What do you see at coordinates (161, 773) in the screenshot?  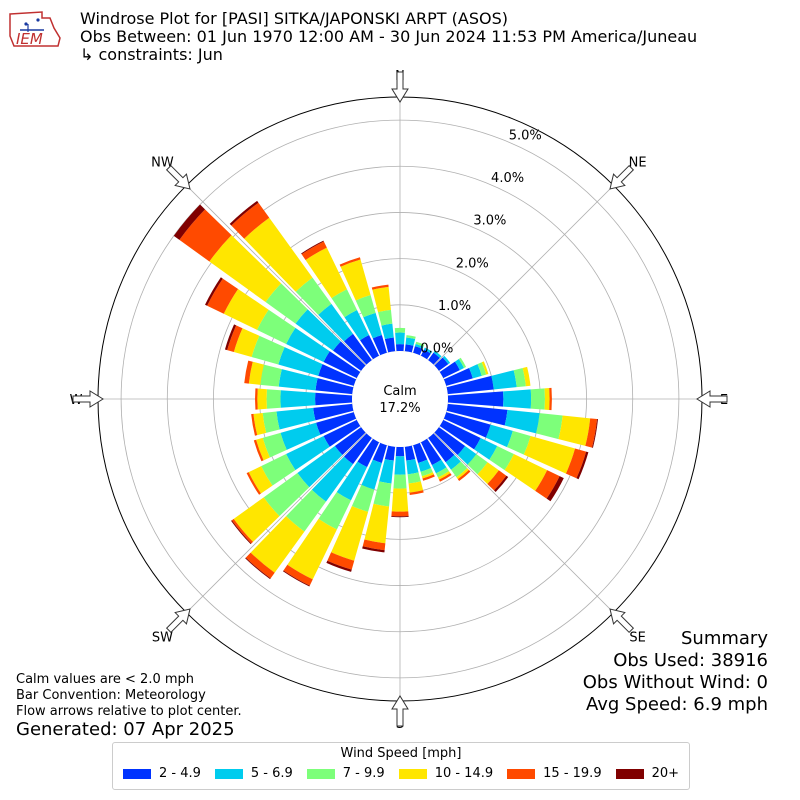 I see `legend-item: 2 - 4.9` at bounding box center [161, 773].